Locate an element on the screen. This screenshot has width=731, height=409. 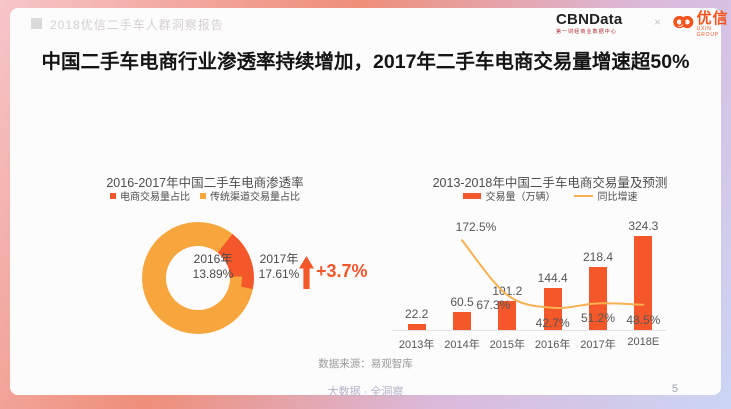
growth-line is located at coordinates (553, 274).